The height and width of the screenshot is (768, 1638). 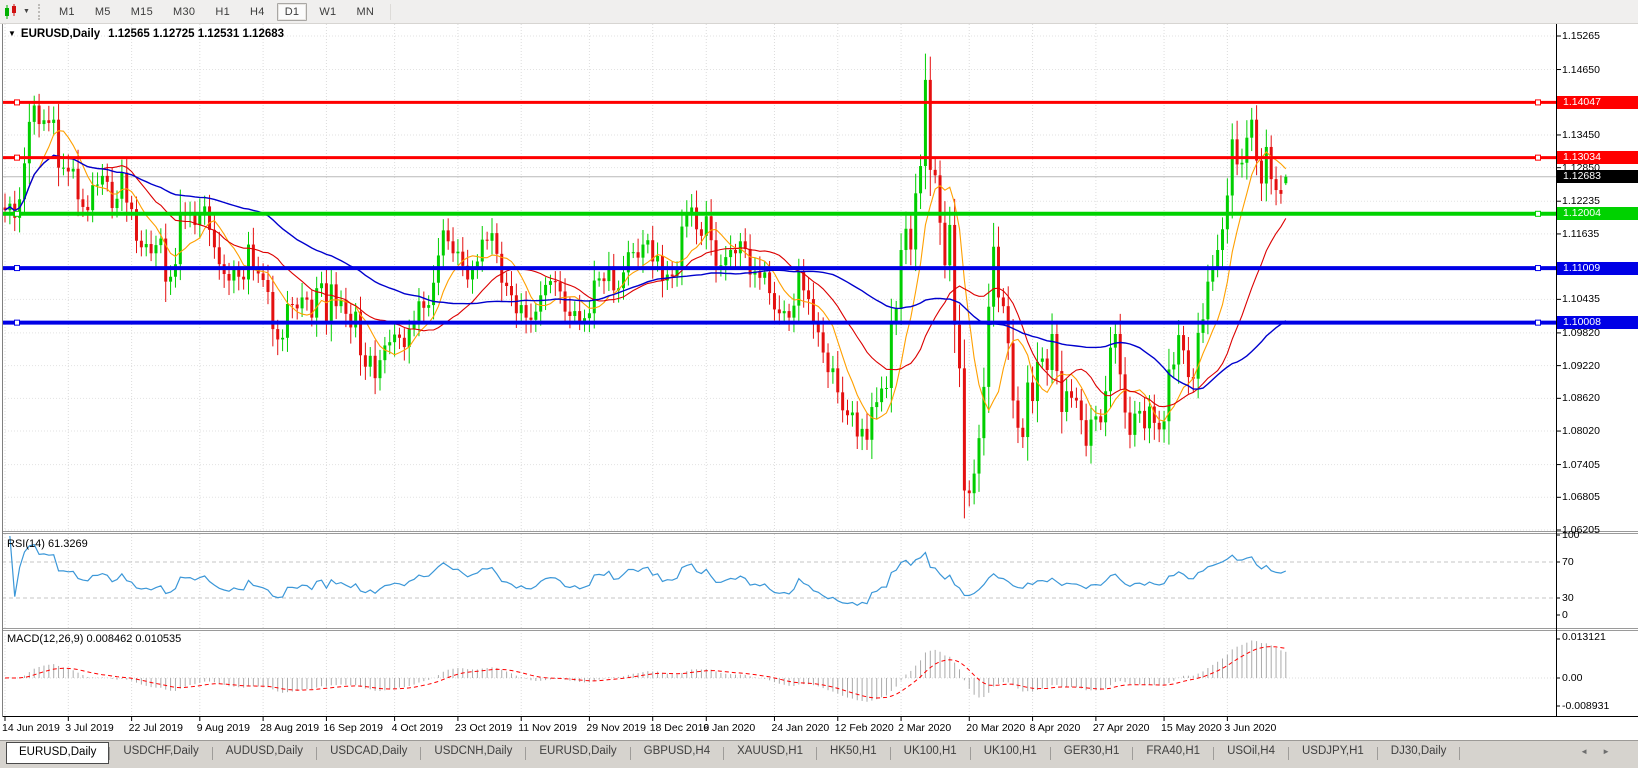 What do you see at coordinates (1613, 751) in the screenshot?
I see `tab-scroll-right-icon: ►` at bounding box center [1613, 751].